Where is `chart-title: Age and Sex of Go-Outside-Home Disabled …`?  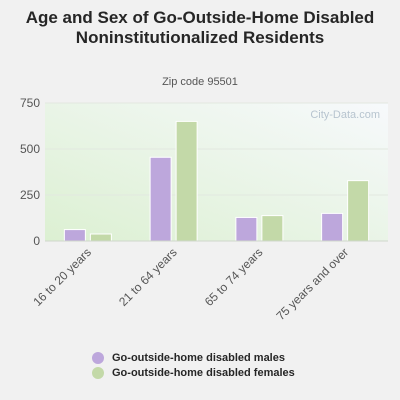 chart-title: Age and Sex of Go-Outside-Home Disabled … is located at coordinates (200, 27).